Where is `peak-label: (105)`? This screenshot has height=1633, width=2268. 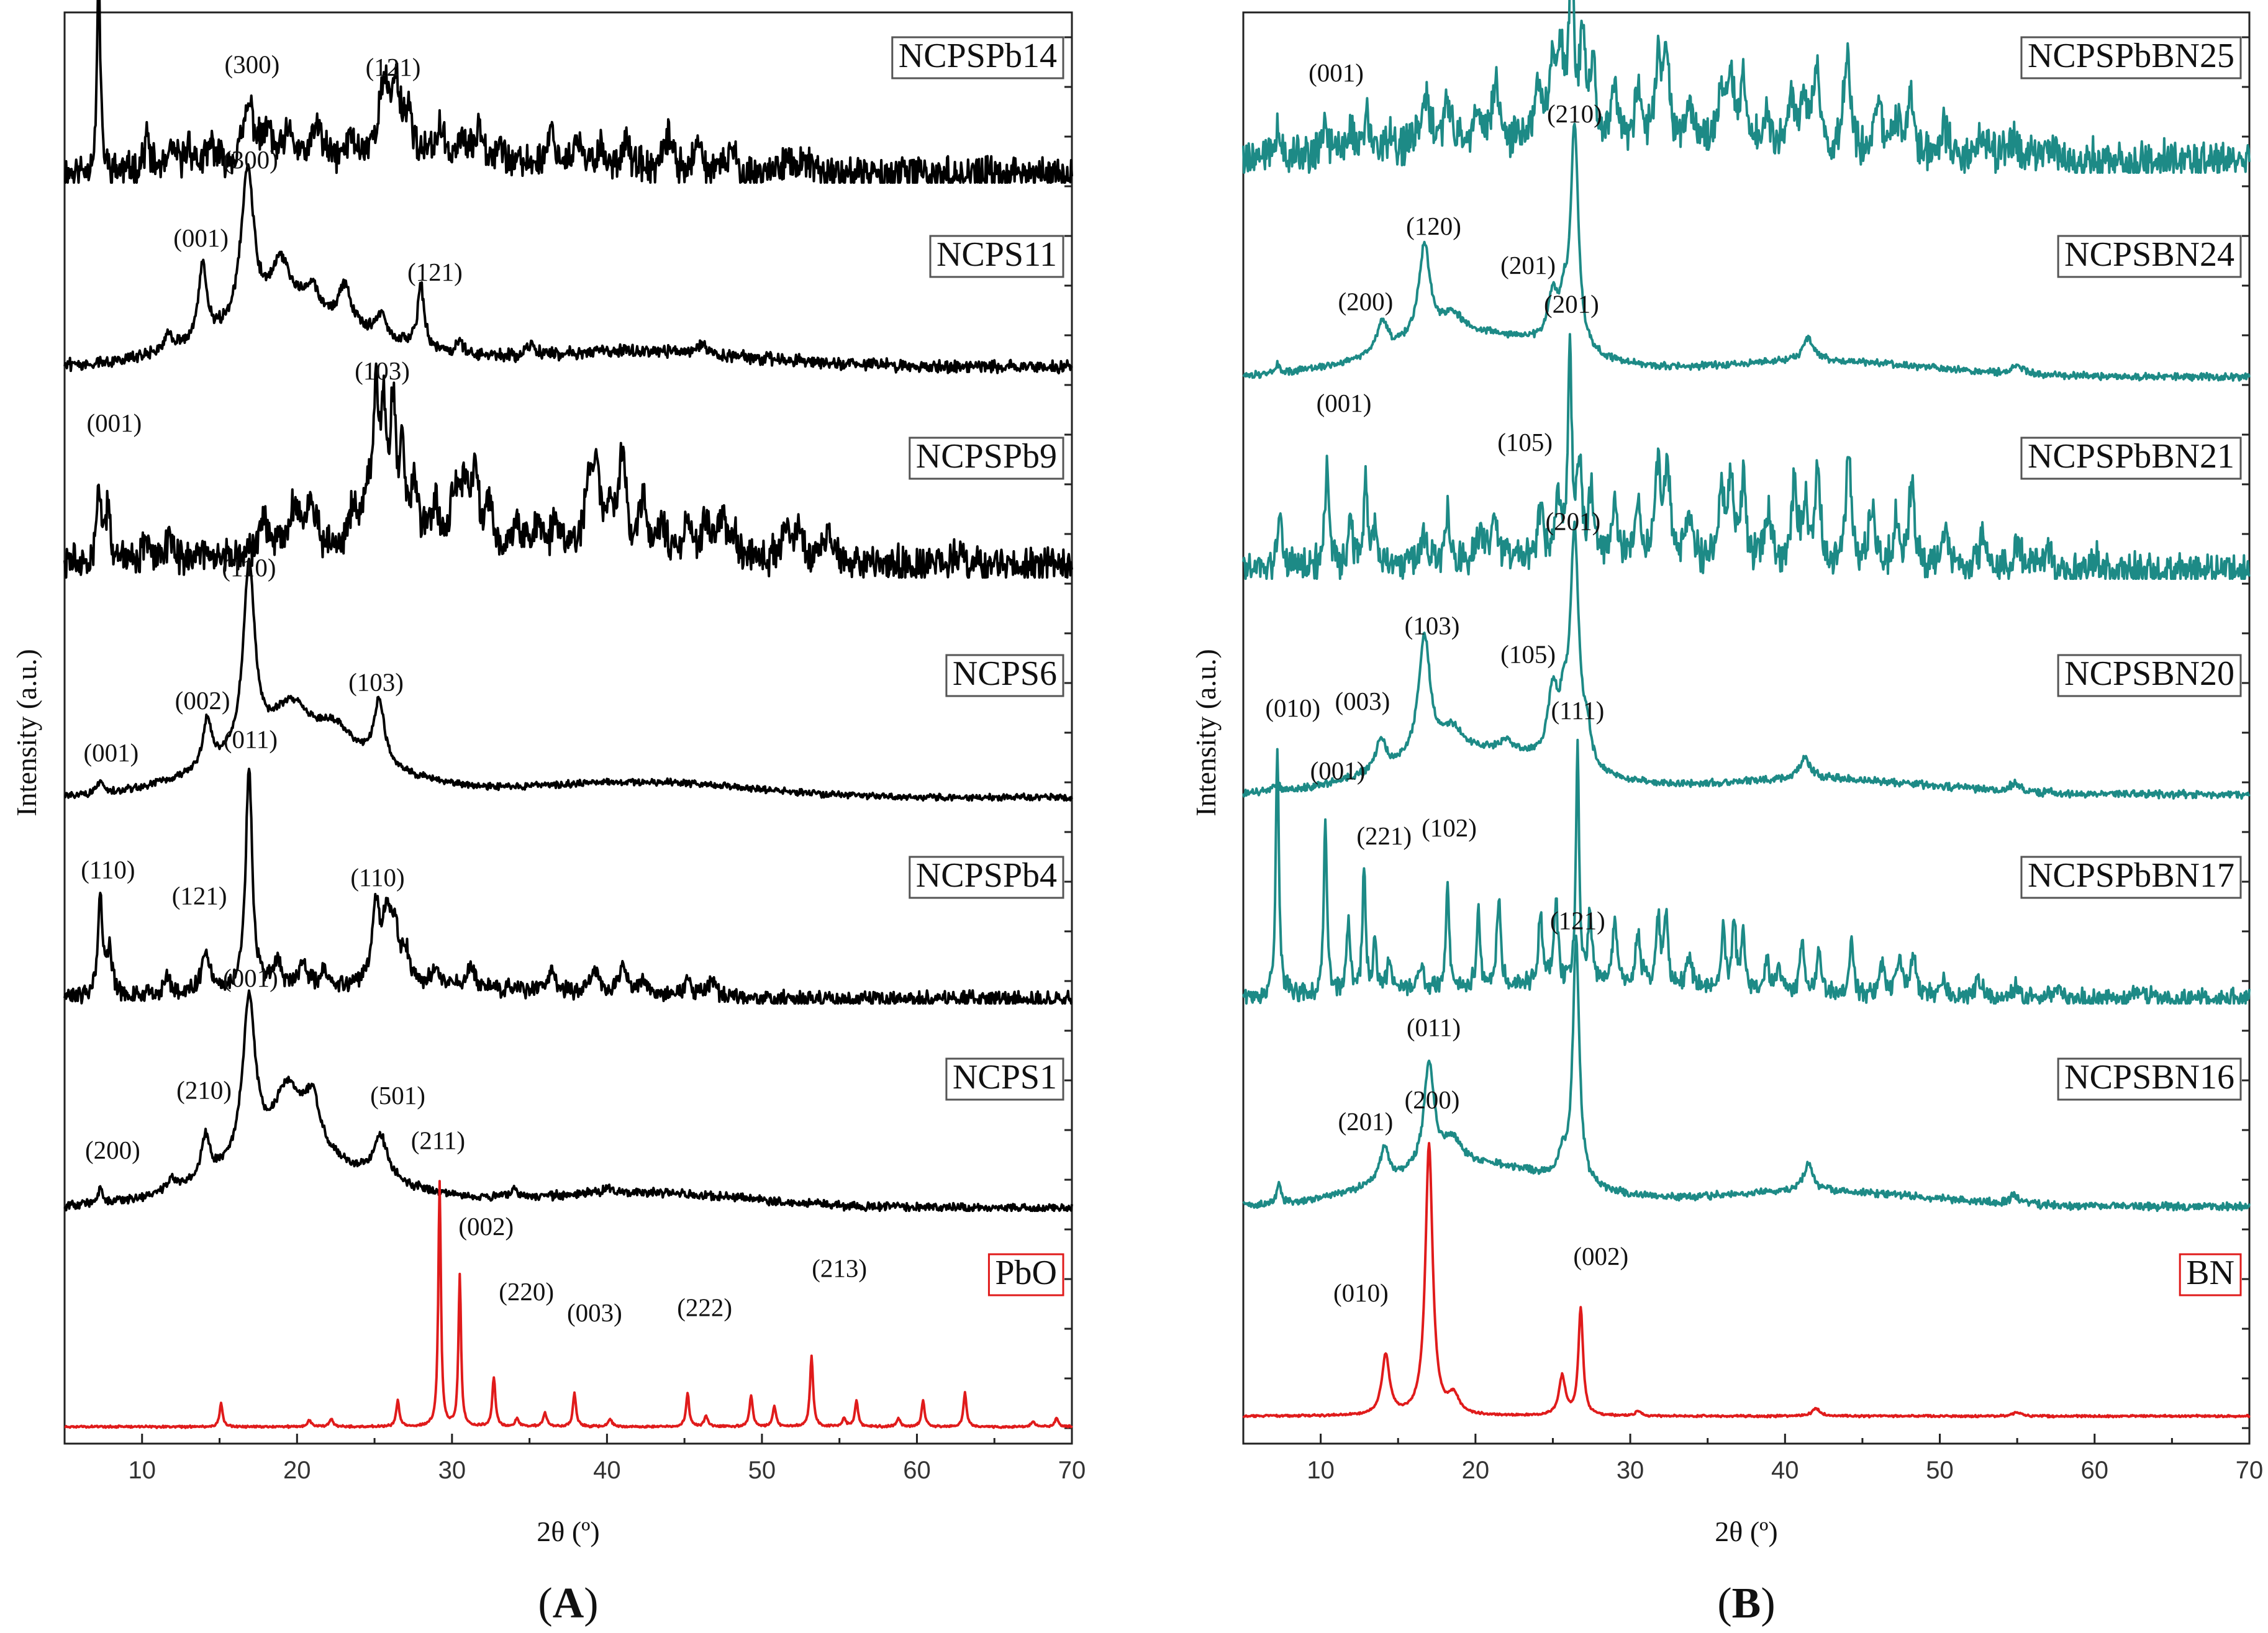 peak-label: (105) is located at coordinates (1525, 442).